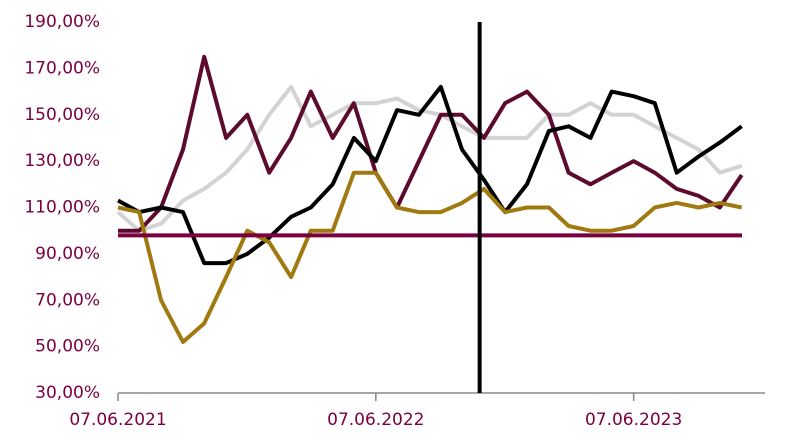  Describe the element at coordinates (62, 115) in the screenshot. I see `y-tick-label: 150,00%` at that location.